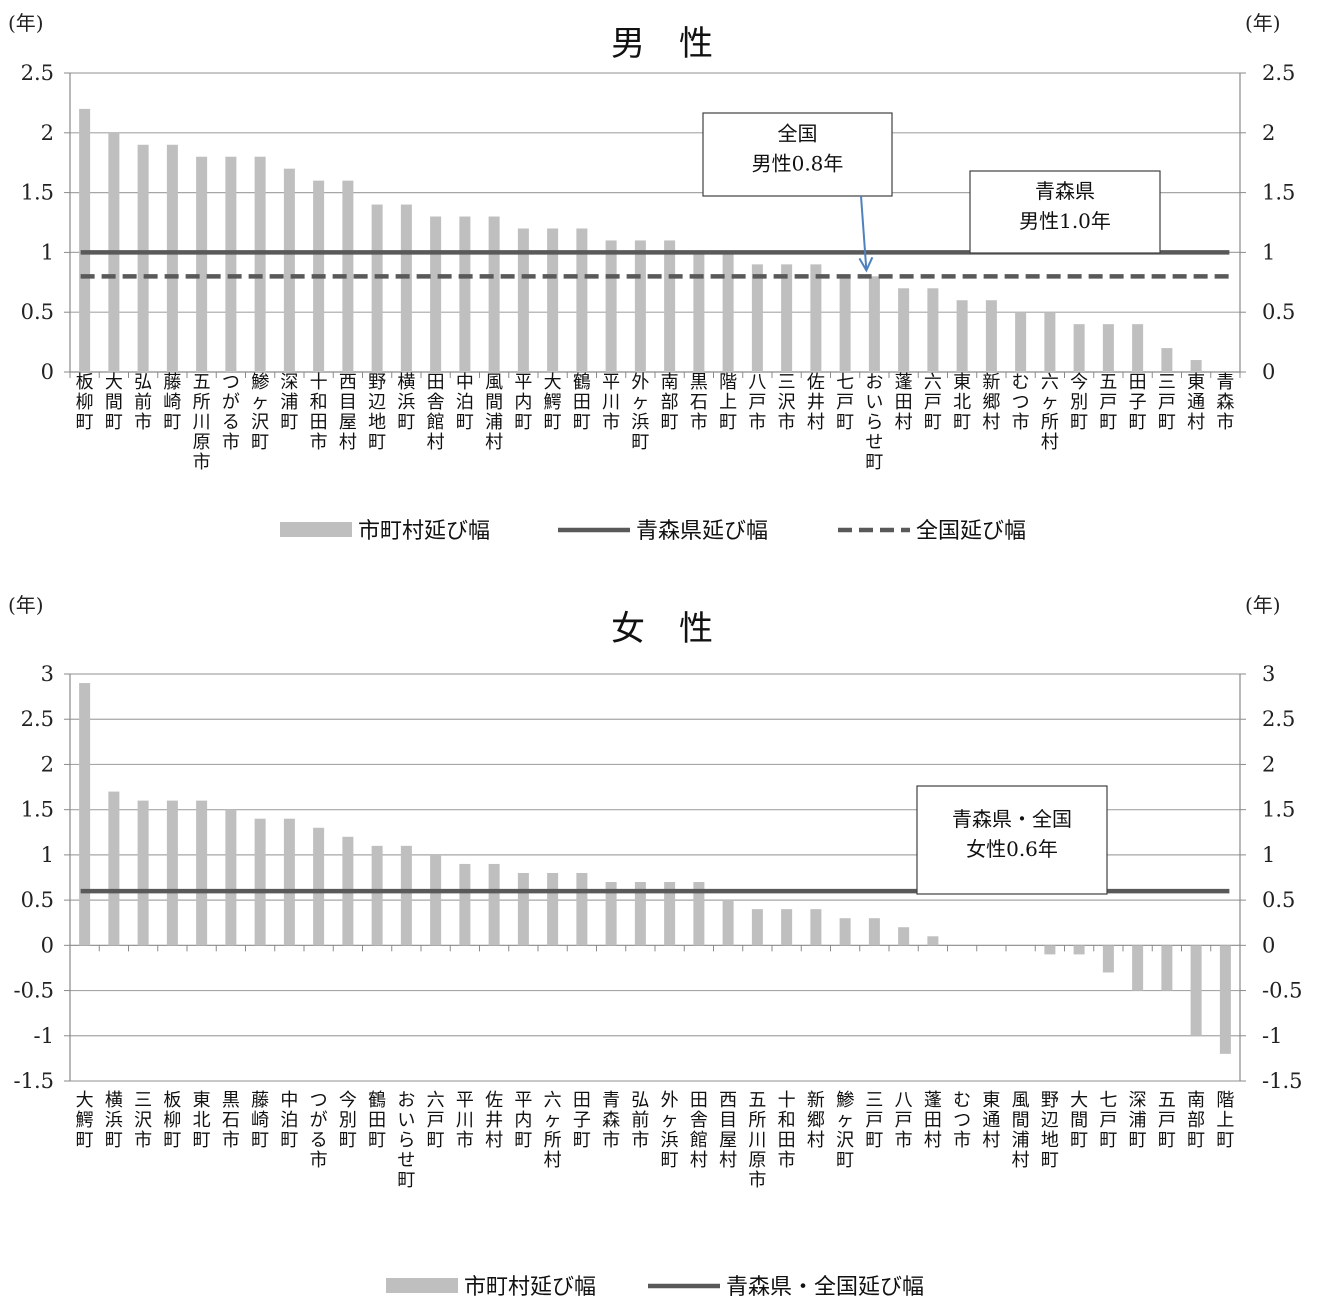  Describe the element at coordinates (1282, 1081) in the screenshot. I see `y-tick-label-right: -1.5` at that location.